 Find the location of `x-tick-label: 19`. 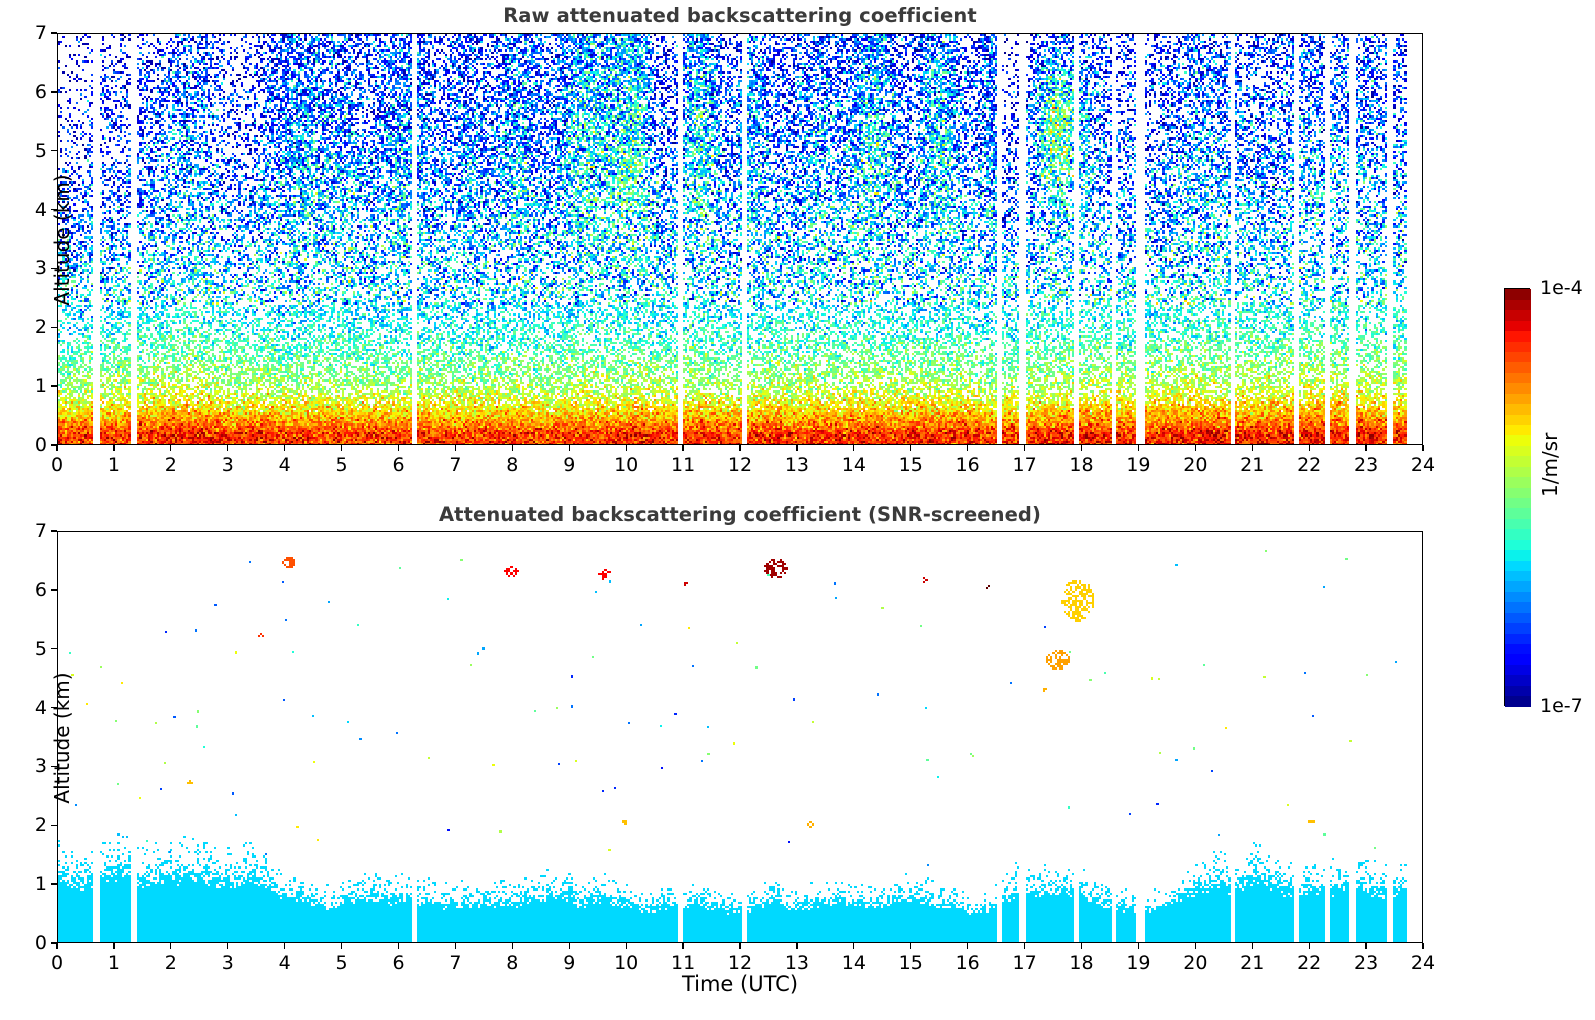

x-tick-label: 19 is located at coordinates (1138, 465).